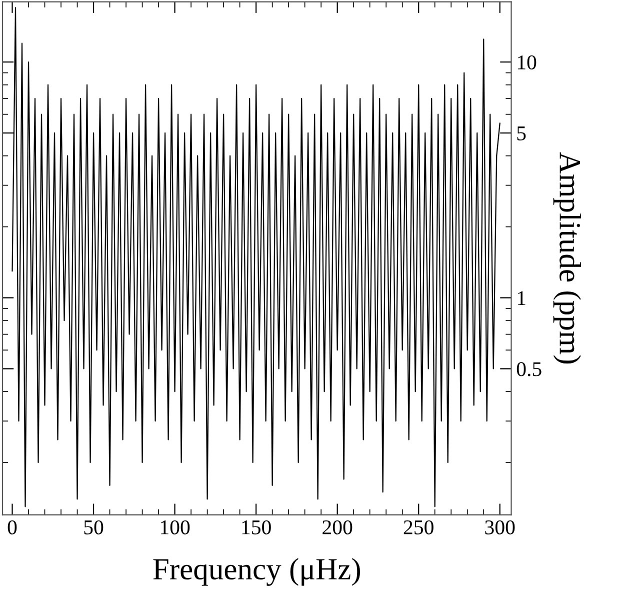 This screenshot has height=605, width=625. Describe the element at coordinates (256, 572) in the screenshot. I see `x-axis-title: Frequency (μHz)` at that location.